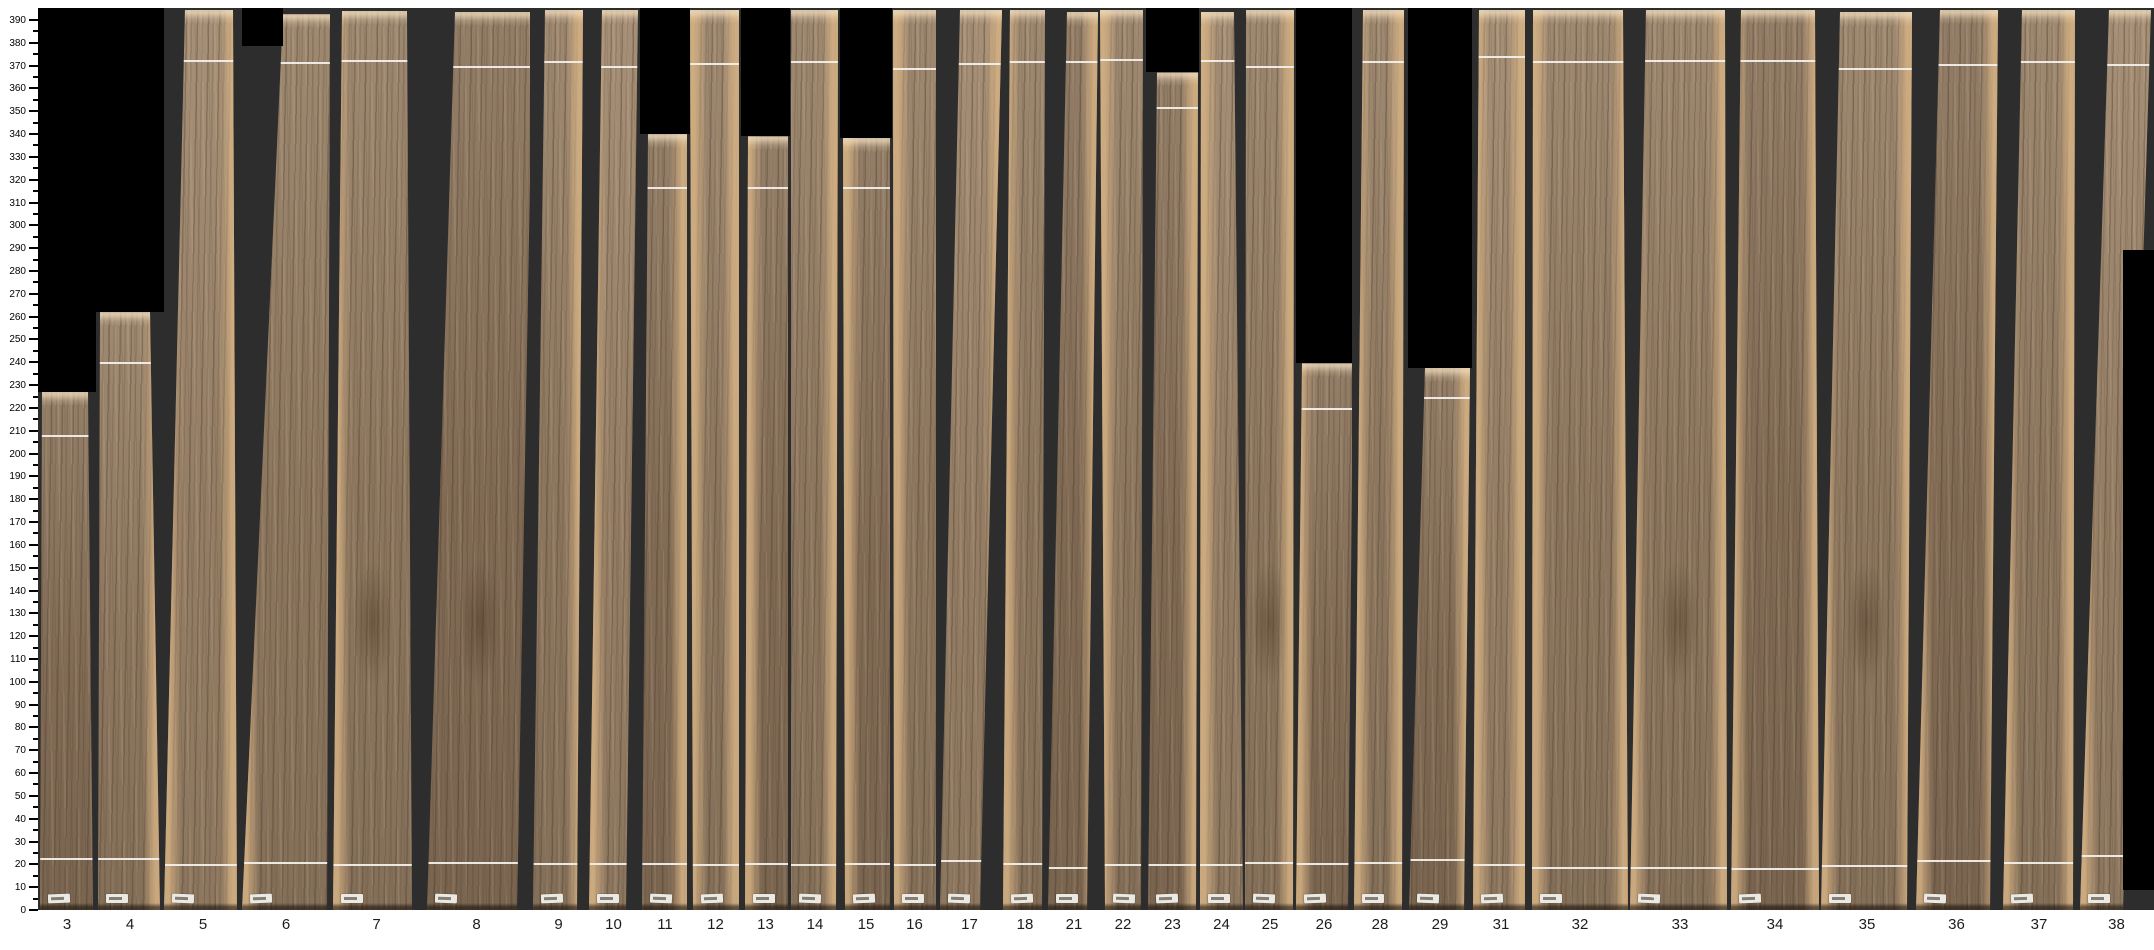  I want to click on plank-number-label: 3, so click(67, 924).